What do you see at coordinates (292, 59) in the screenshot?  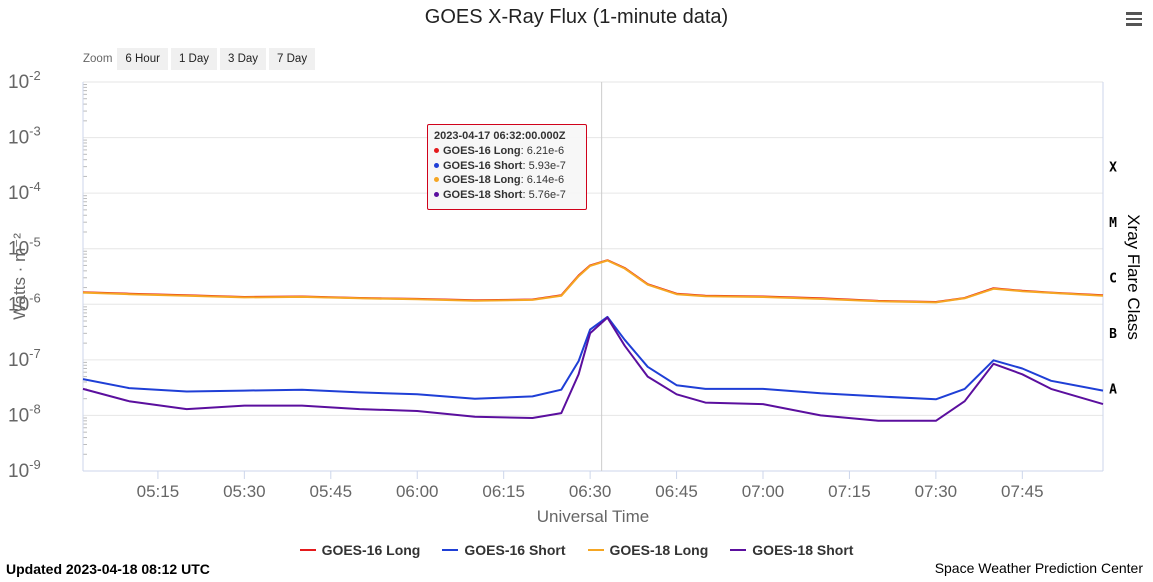 I see `zoom-7-day-button: 7 Day` at bounding box center [292, 59].